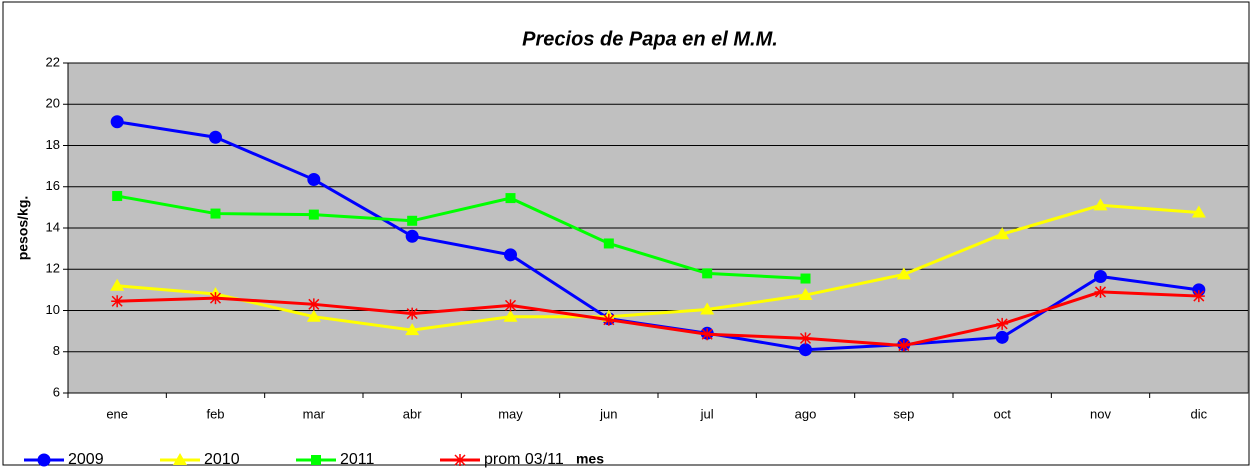  I want to click on legend-label: 2010, so click(222, 459).